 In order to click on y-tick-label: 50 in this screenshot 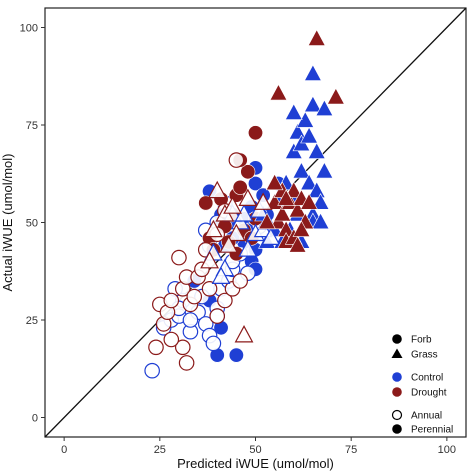, I will do `click(32, 224)`.